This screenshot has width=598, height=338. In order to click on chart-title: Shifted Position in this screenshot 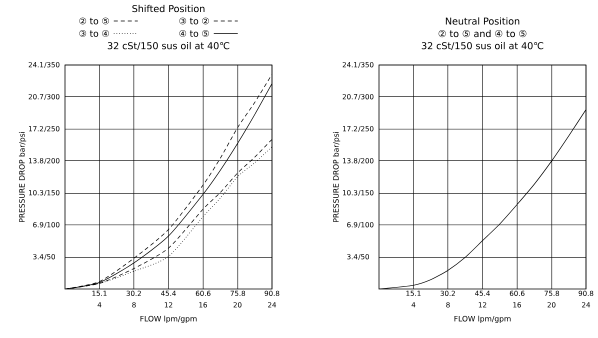, I will do `click(168, 8)`.